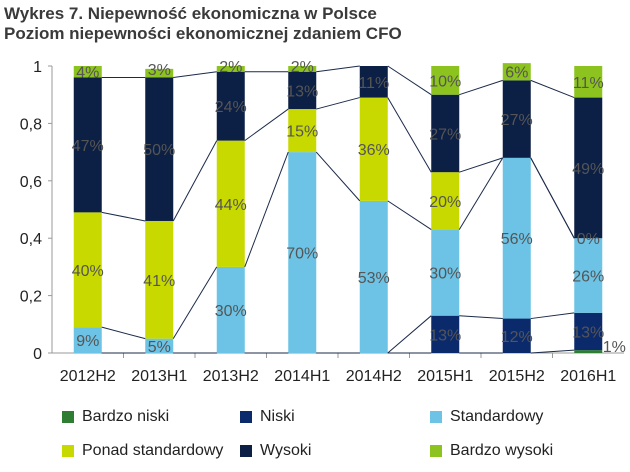  I want to click on legend-label: Wysoki, so click(286, 450).